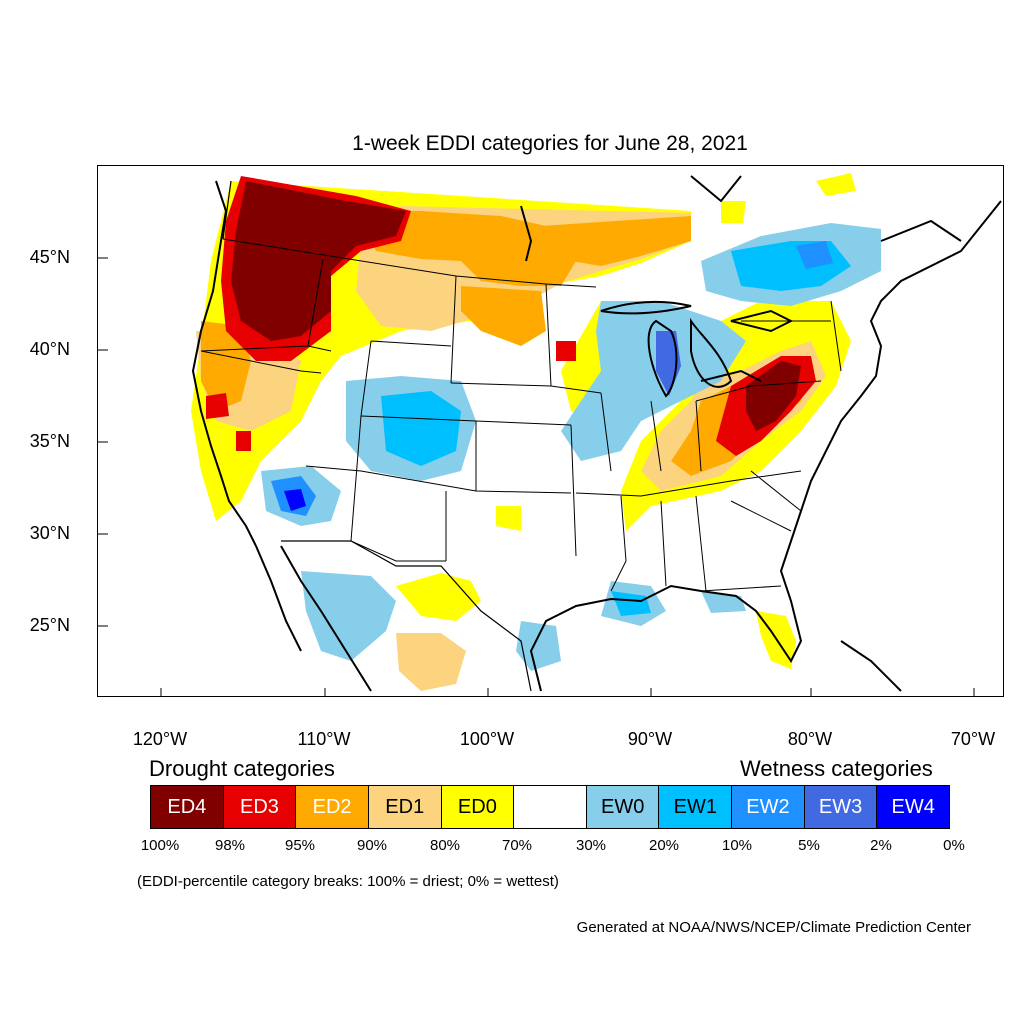 The height and width of the screenshot is (1024, 1024). Describe the element at coordinates (300, 845) in the screenshot. I see `break-label-95: 95%` at that location.